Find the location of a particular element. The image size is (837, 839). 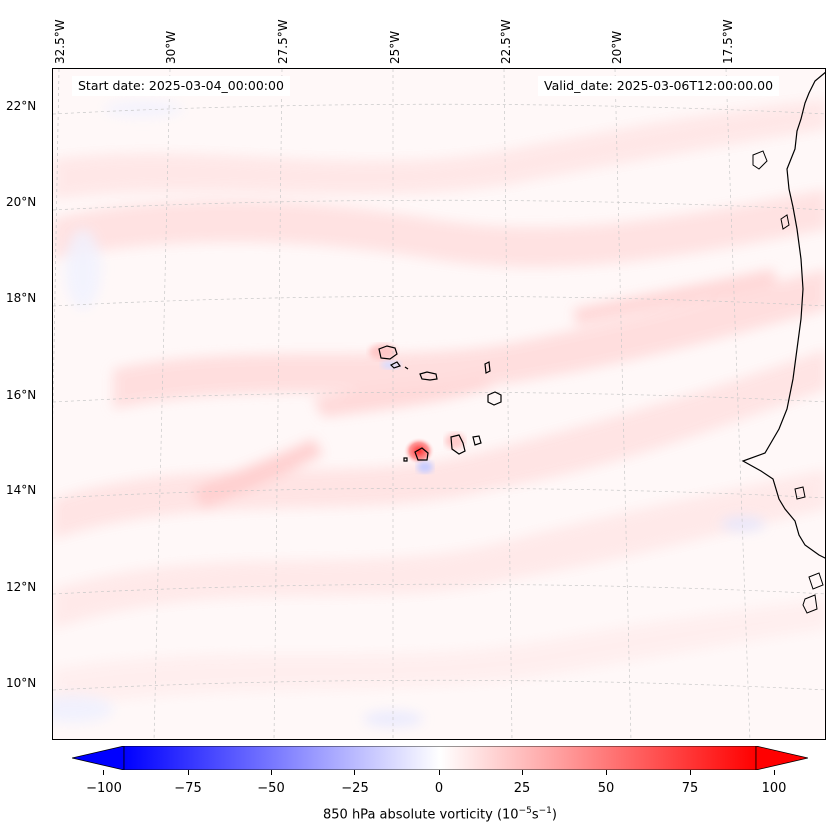

coastal-islands is located at coordinates (788, 382).